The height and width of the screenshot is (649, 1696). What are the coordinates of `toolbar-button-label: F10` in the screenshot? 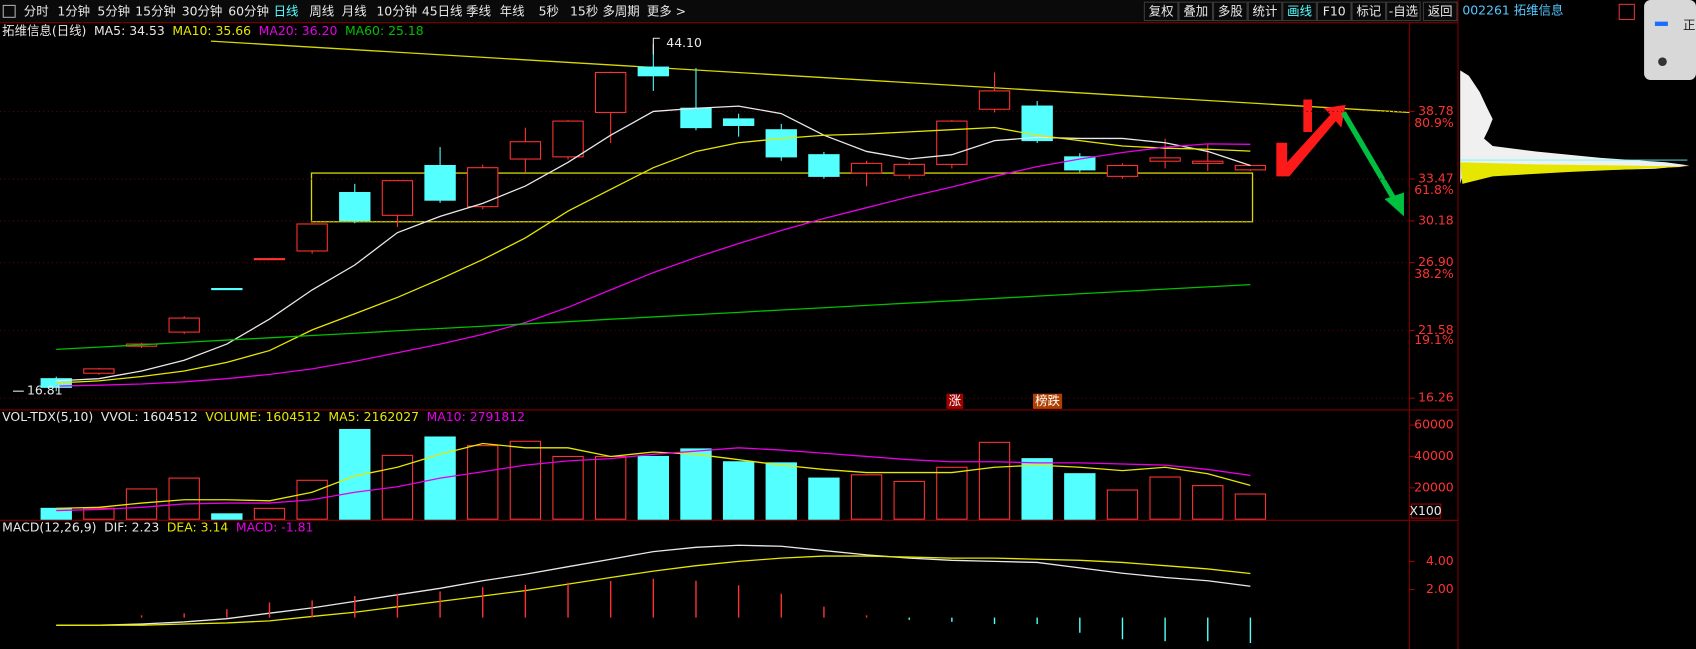 It's located at (1334, 10).